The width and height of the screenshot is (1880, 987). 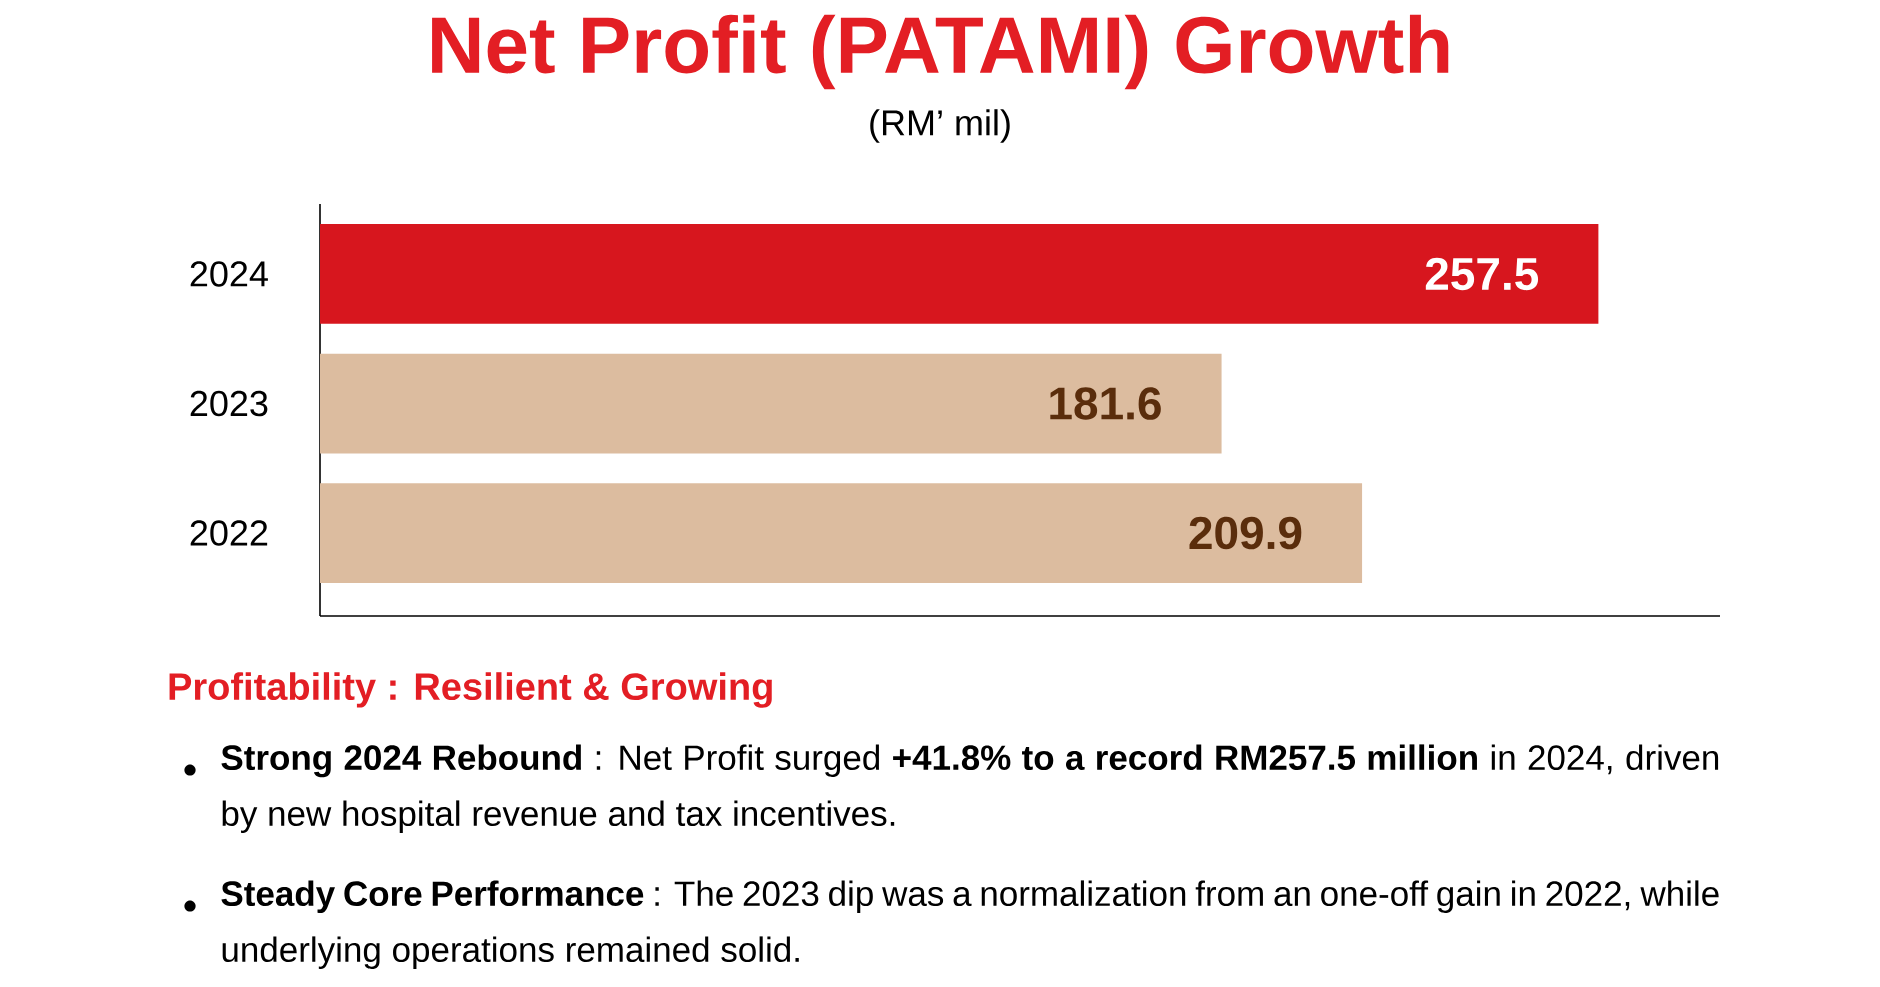 What do you see at coordinates (1245, 533) in the screenshot?
I see `data-label: 209.9` at bounding box center [1245, 533].